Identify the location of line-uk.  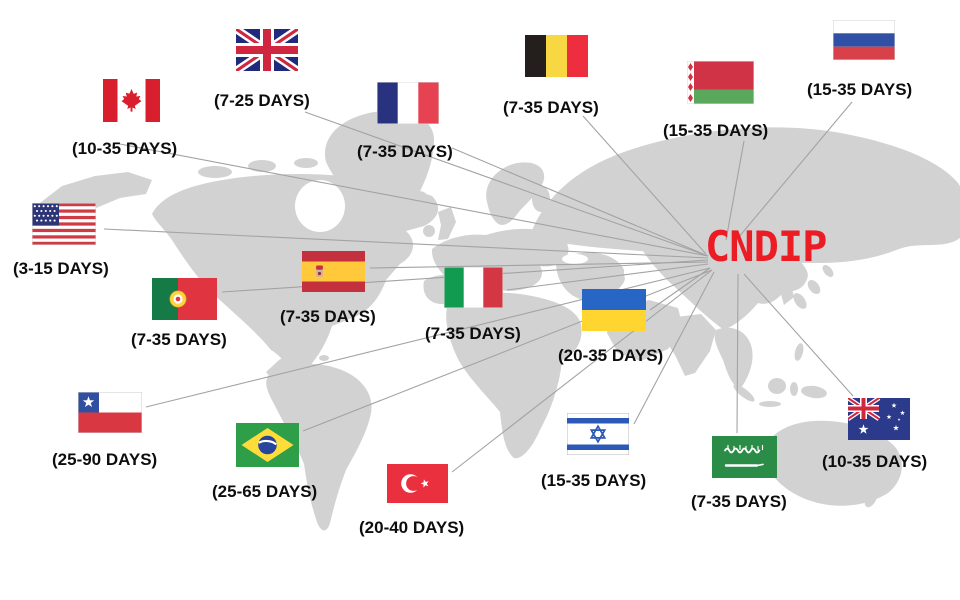
(506, 184).